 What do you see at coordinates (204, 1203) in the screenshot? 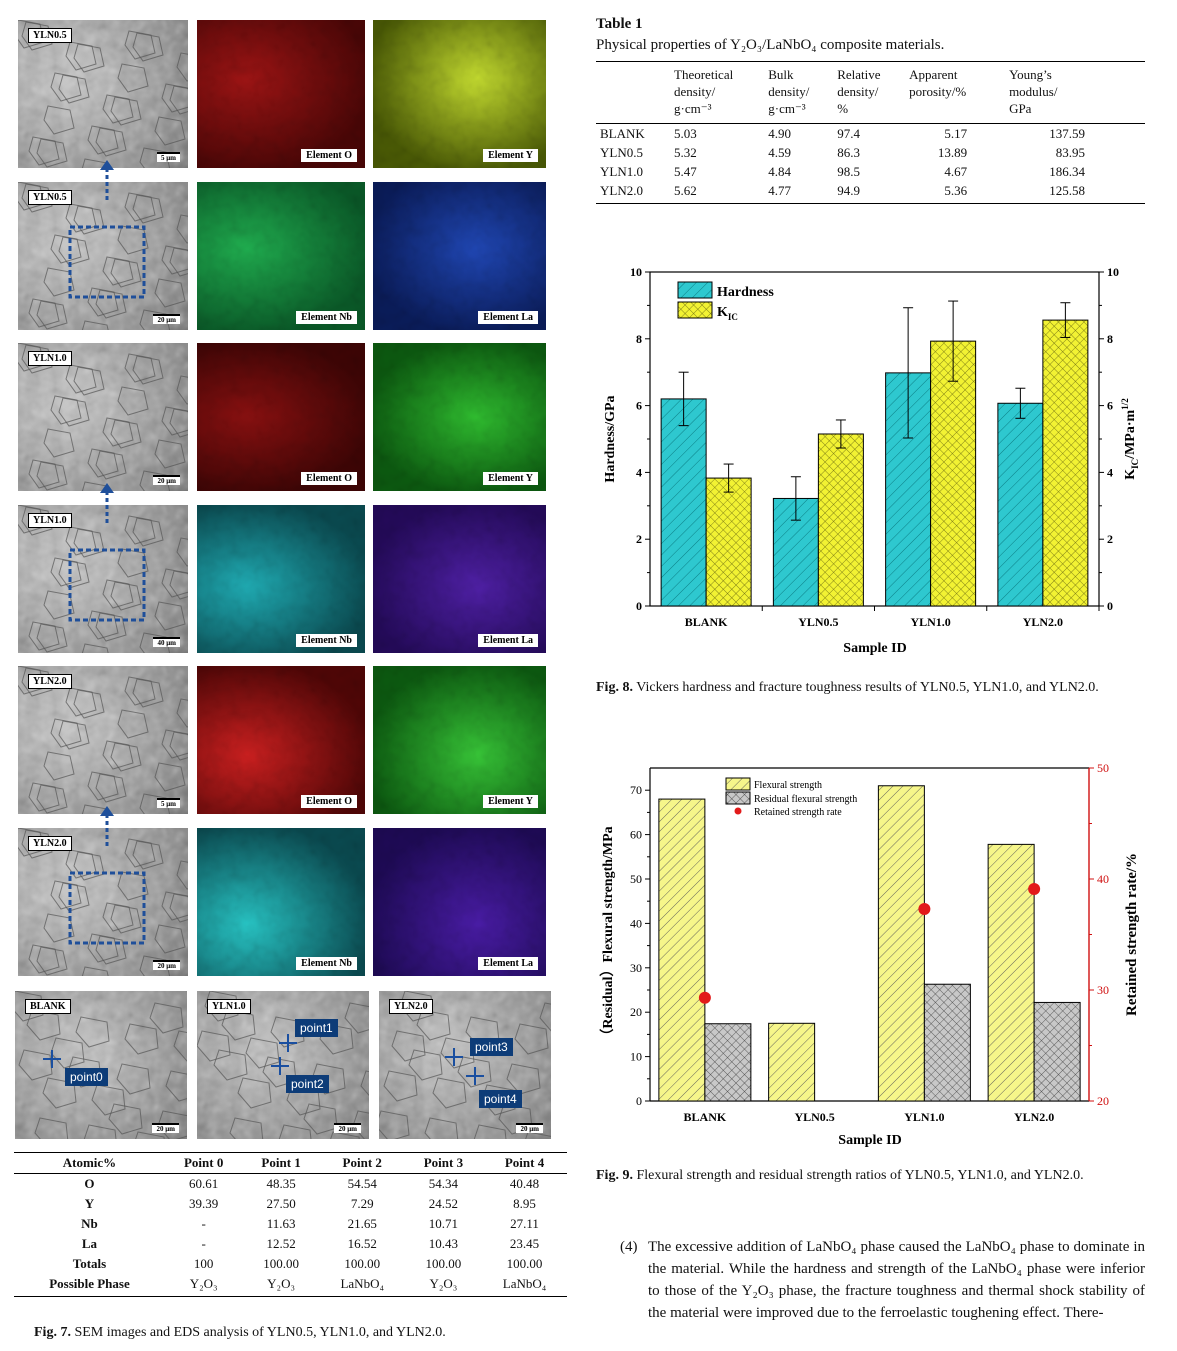
I see `eds-cell: 39.39` at bounding box center [204, 1203].